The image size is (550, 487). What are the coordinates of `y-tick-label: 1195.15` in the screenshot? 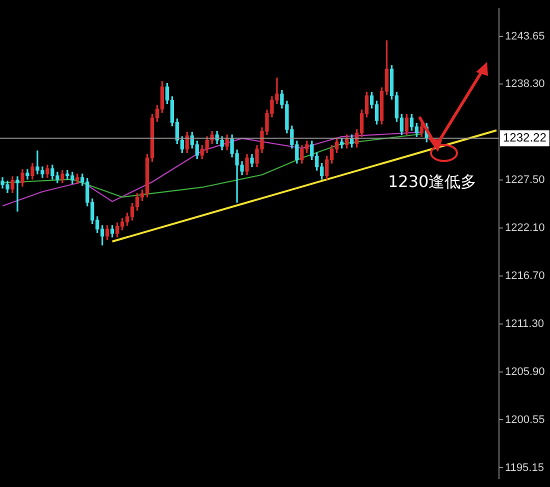 It's located at (524, 468).